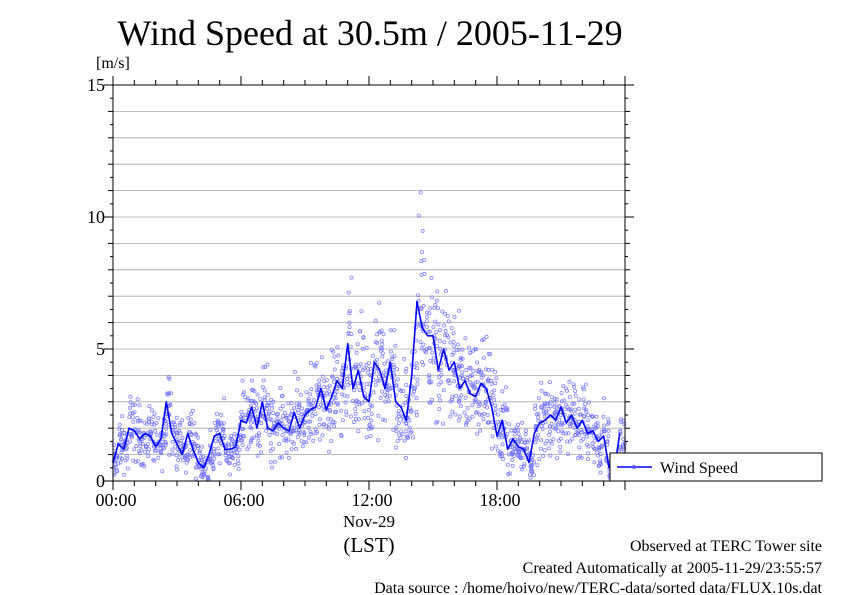  Describe the element at coordinates (368, 545) in the screenshot. I see `x-axis-label: (LST)` at that location.